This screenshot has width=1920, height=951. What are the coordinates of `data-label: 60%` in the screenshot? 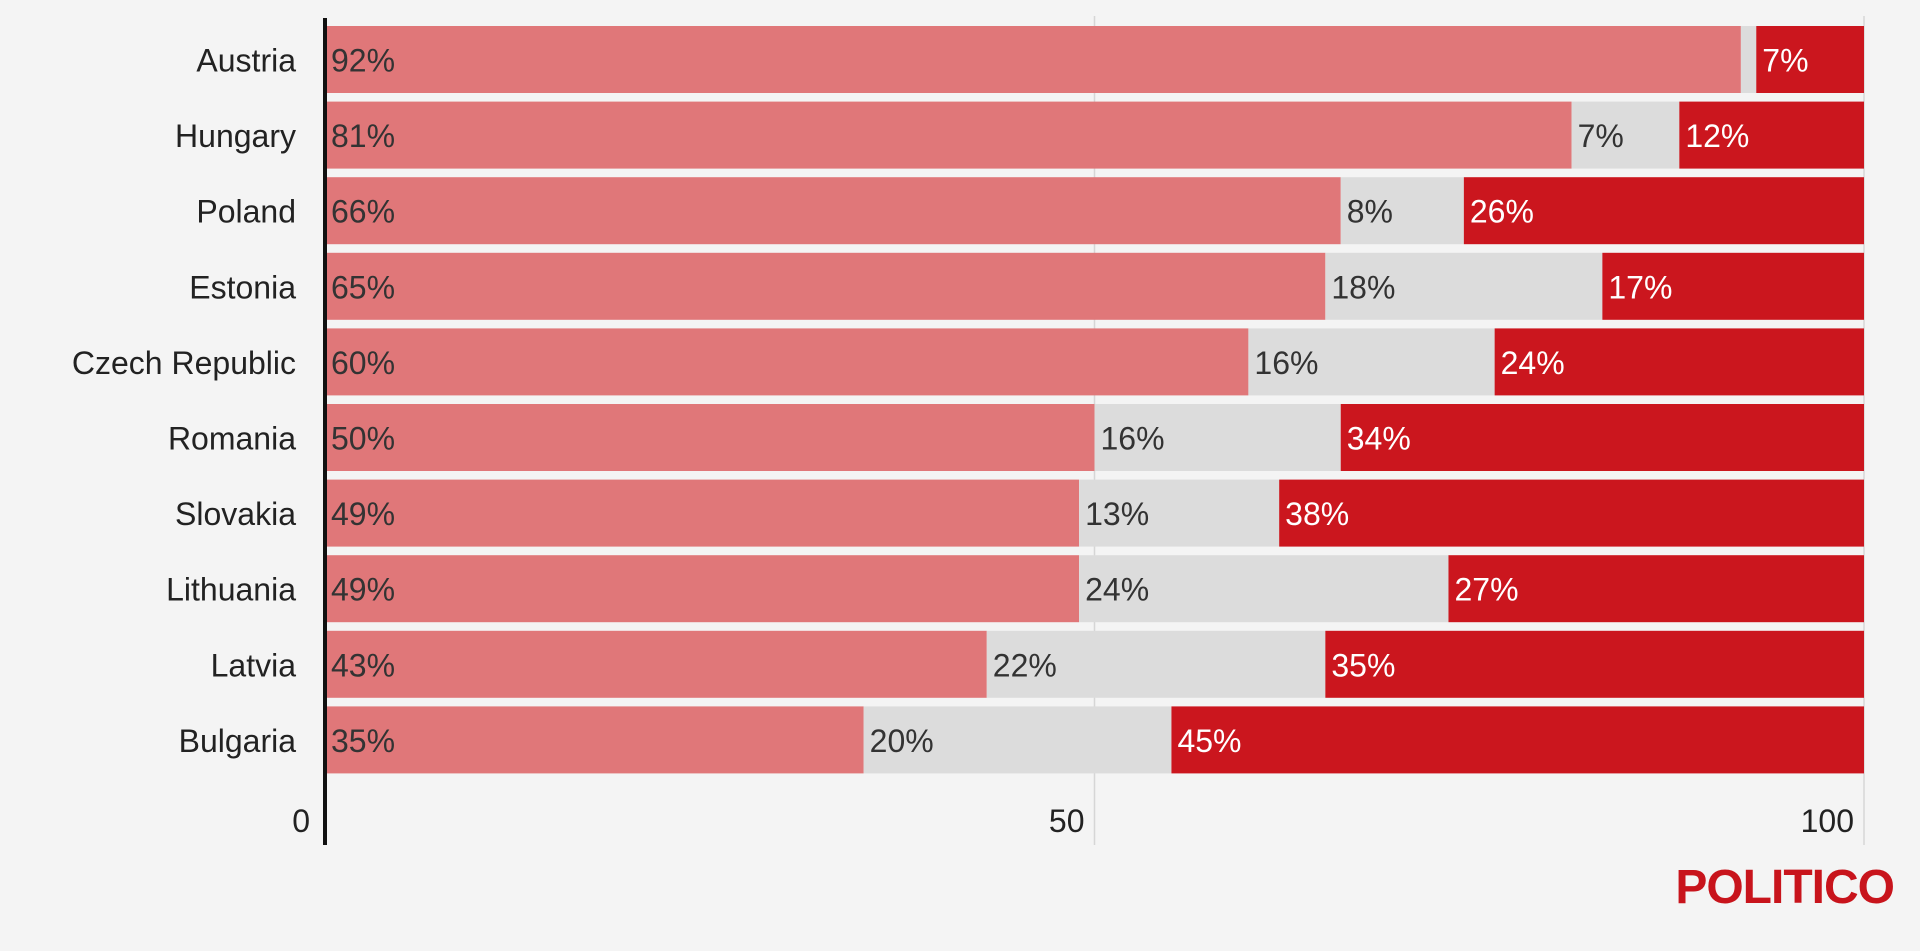 It's located at (363, 363).